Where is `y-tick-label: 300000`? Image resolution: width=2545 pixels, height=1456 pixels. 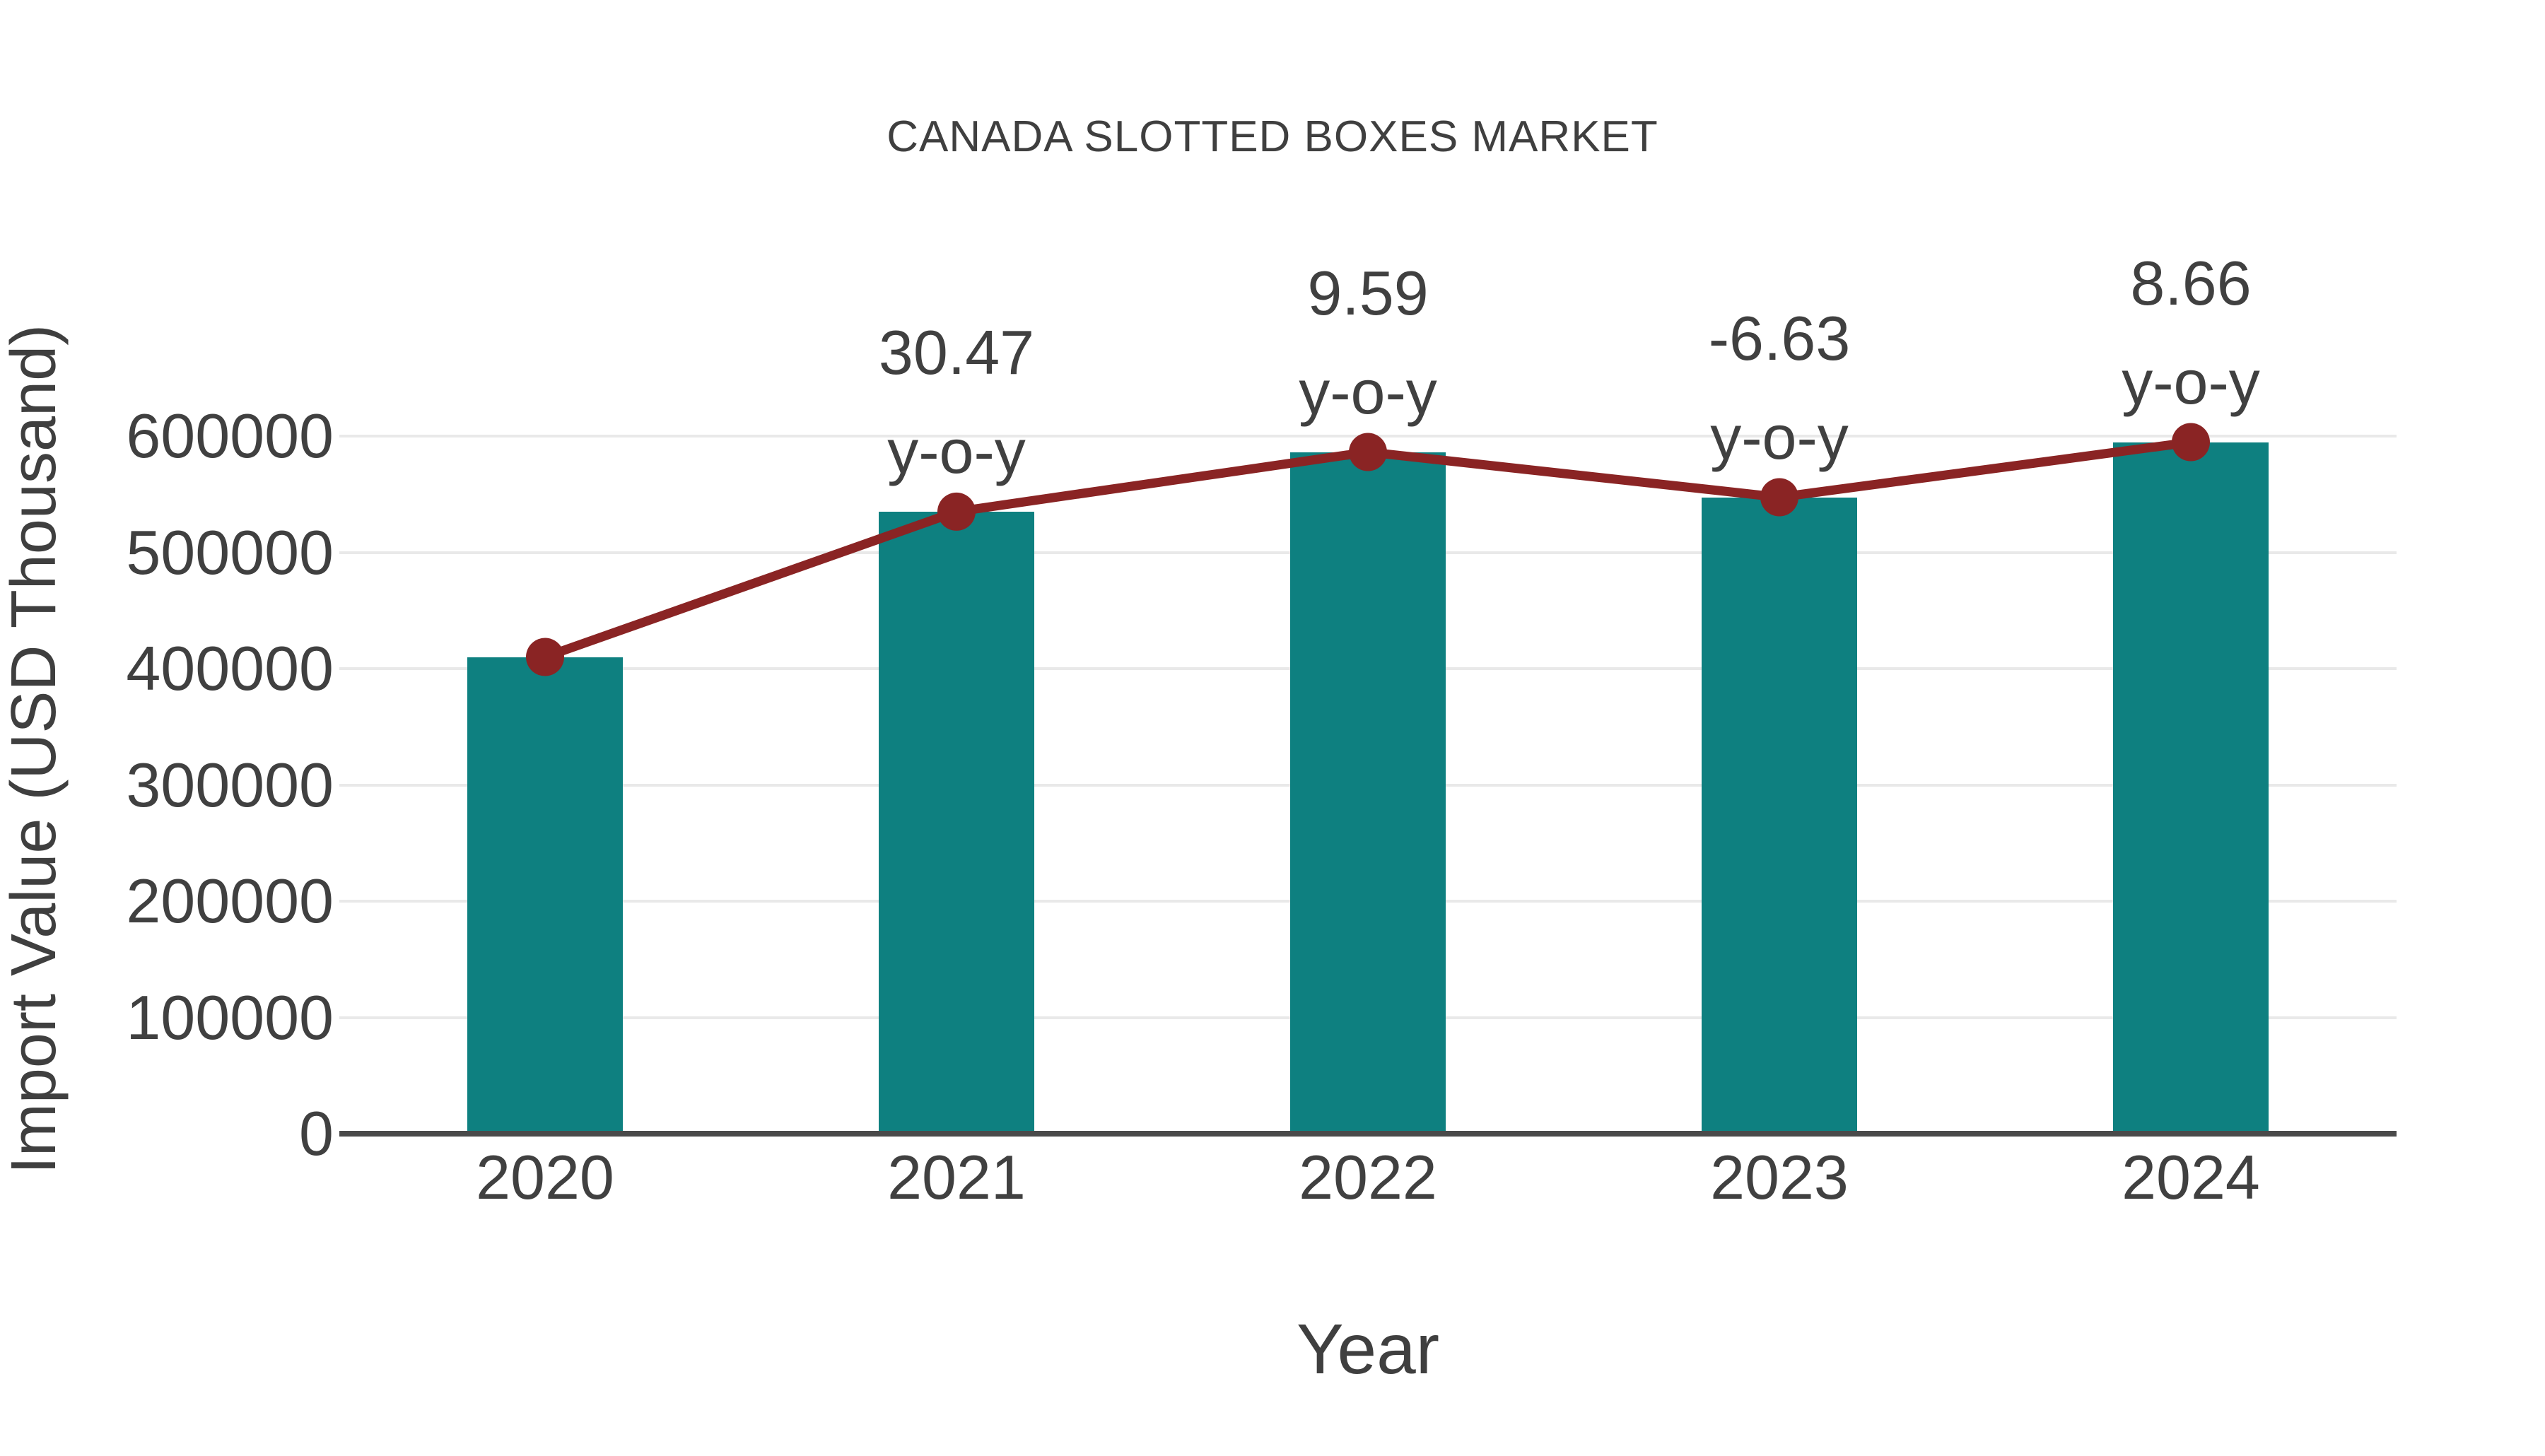
y-tick-label: 300000 is located at coordinates (230, 784).